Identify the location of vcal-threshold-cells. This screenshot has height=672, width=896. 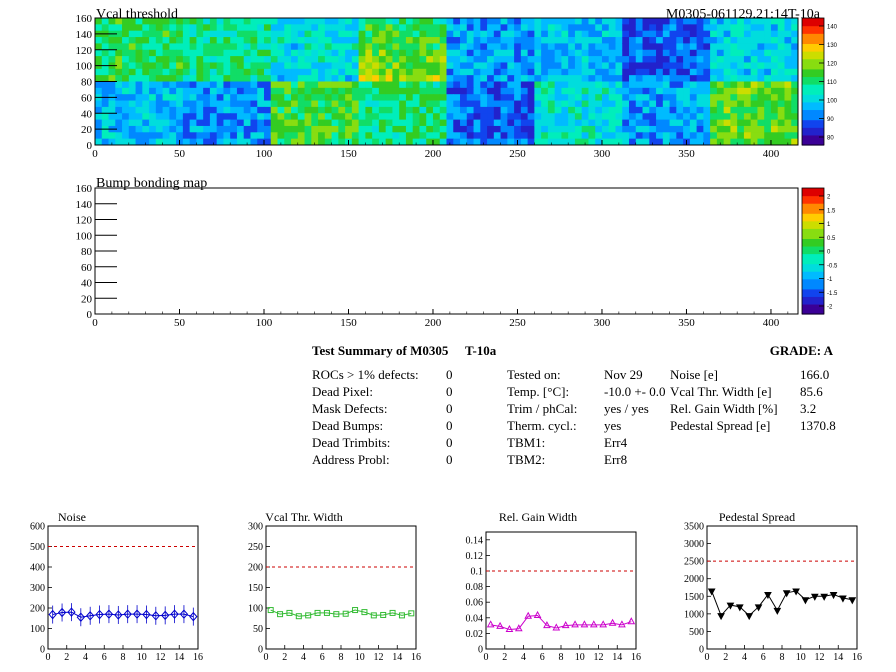
(447, 82).